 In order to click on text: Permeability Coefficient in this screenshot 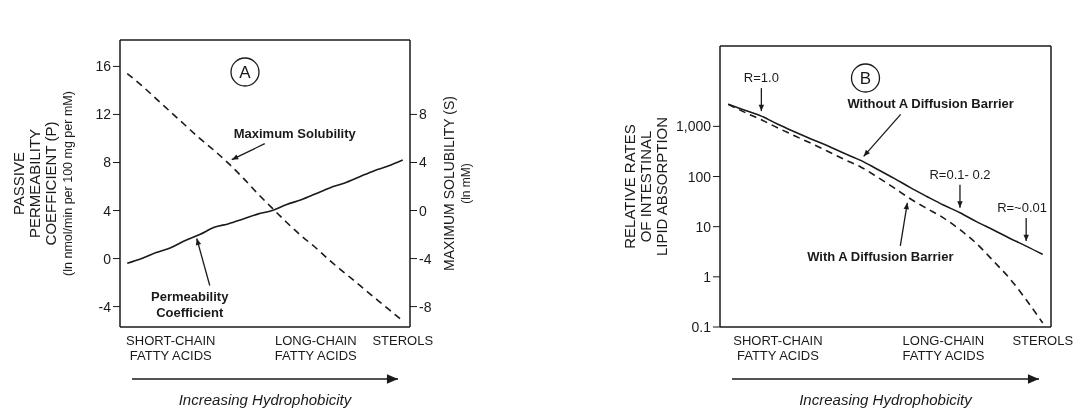, I will do `click(190, 304)`.